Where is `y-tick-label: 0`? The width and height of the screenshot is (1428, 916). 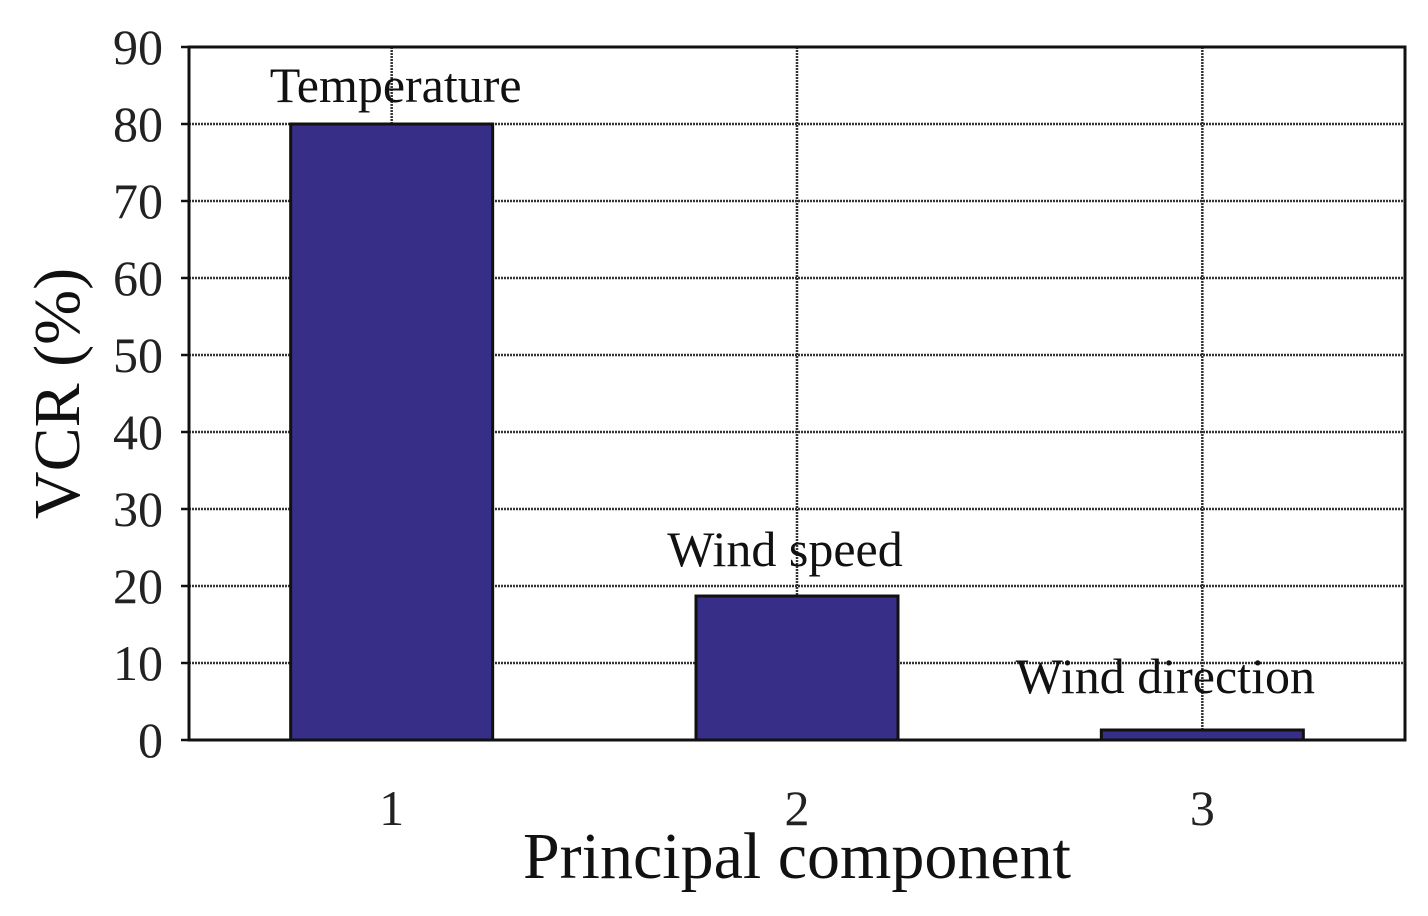
y-tick-label: 0 is located at coordinates (150, 740).